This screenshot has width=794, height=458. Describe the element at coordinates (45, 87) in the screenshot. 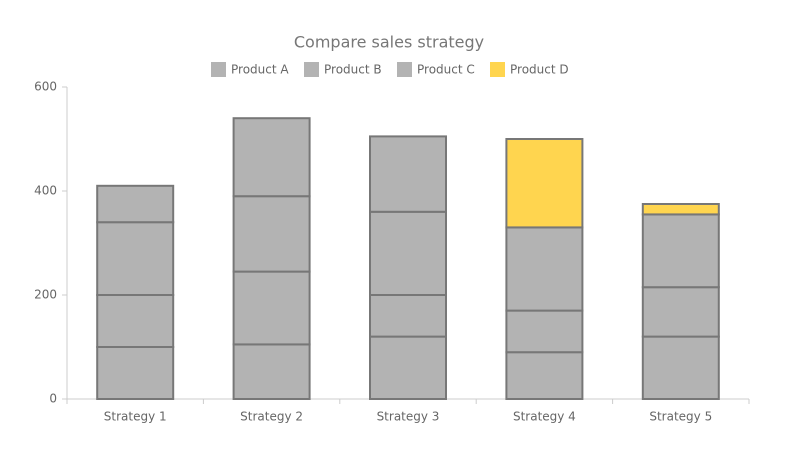

I see `y-tick-label: 600` at that location.